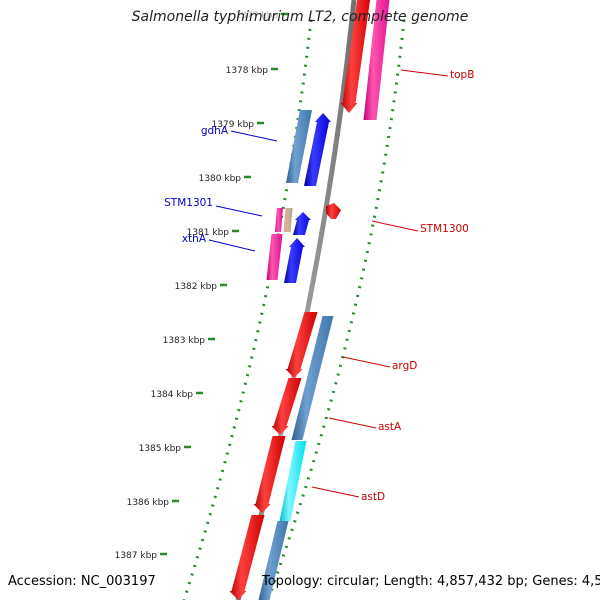  What do you see at coordinates (301, 345) in the screenshot?
I see `gene-arrow-argD-red` at bounding box center [301, 345].